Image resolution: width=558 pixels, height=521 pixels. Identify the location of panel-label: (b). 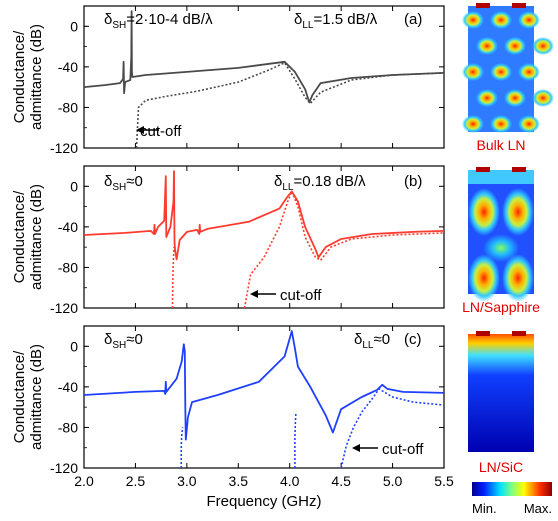
(413, 181).